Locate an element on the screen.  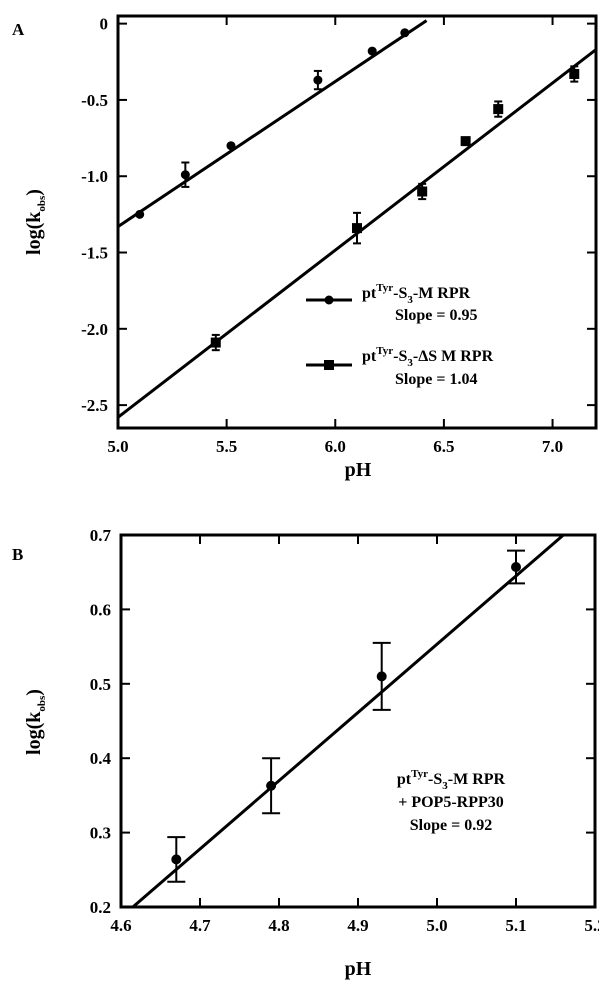
panel-b-x-tick-label: 5.2 is located at coordinates (591, 925).